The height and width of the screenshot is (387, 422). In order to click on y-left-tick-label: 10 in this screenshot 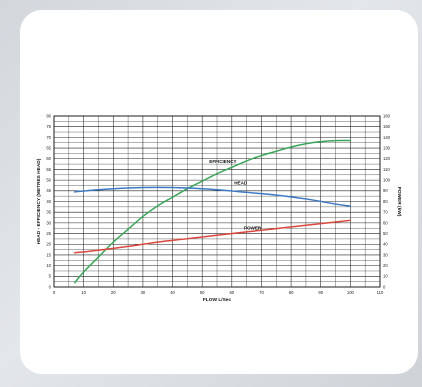, I will do `click(48, 265)`.